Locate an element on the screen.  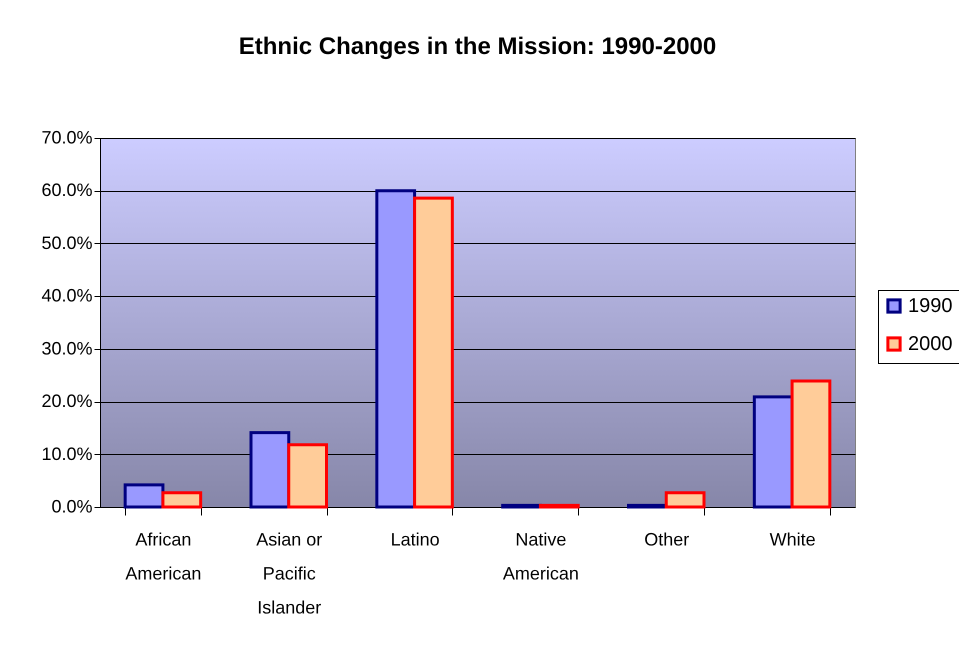
legend-label: 1990 is located at coordinates (930, 306).